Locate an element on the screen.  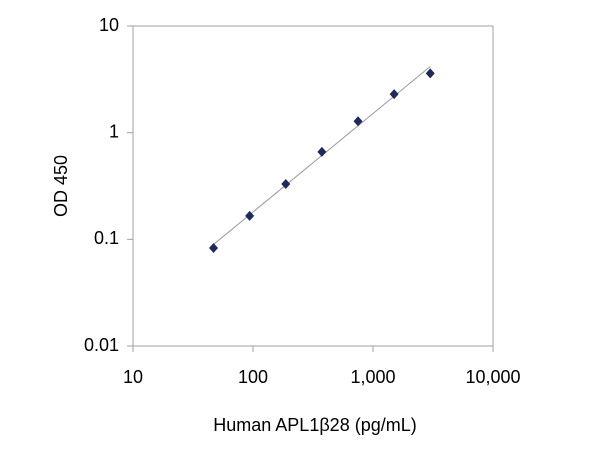
y-tick-label: 0.1 is located at coordinates (106, 238).